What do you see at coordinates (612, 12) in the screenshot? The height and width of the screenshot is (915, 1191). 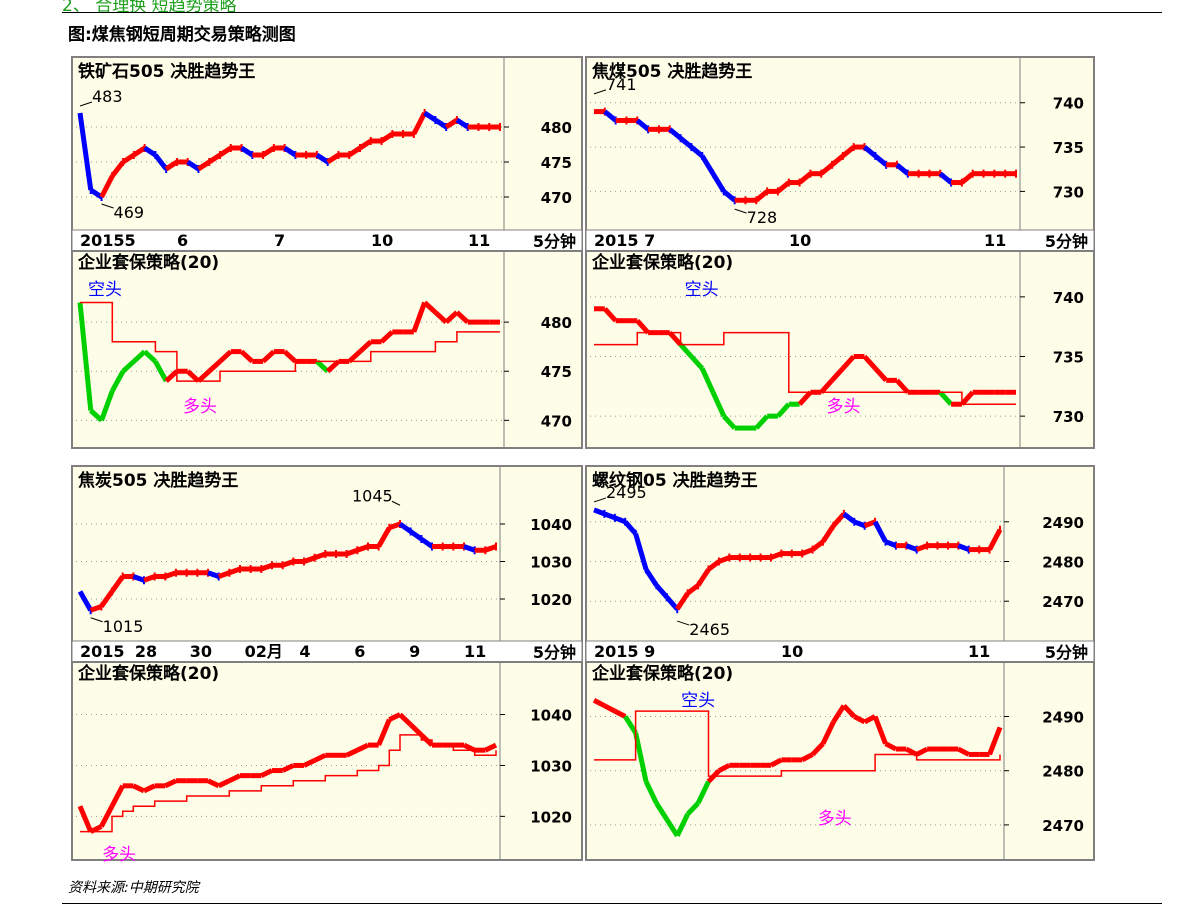 I see `top-rule` at bounding box center [612, 12].